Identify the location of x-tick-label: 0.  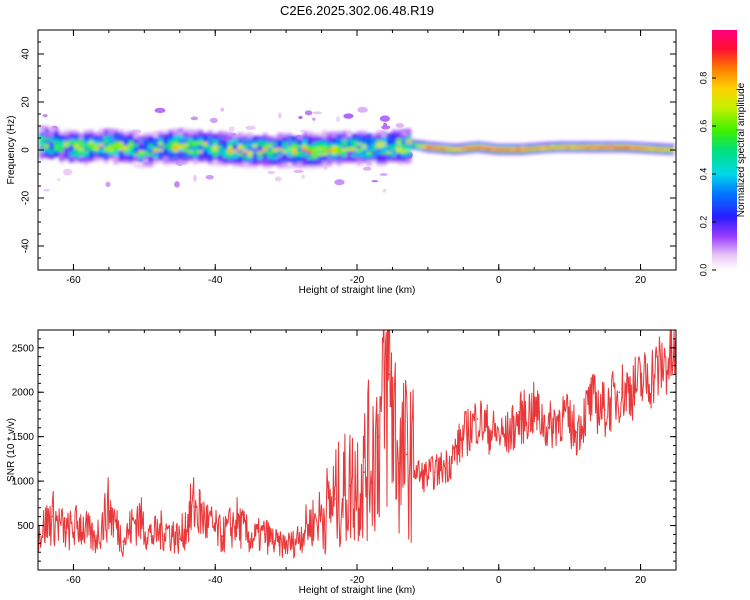
(499, 580).